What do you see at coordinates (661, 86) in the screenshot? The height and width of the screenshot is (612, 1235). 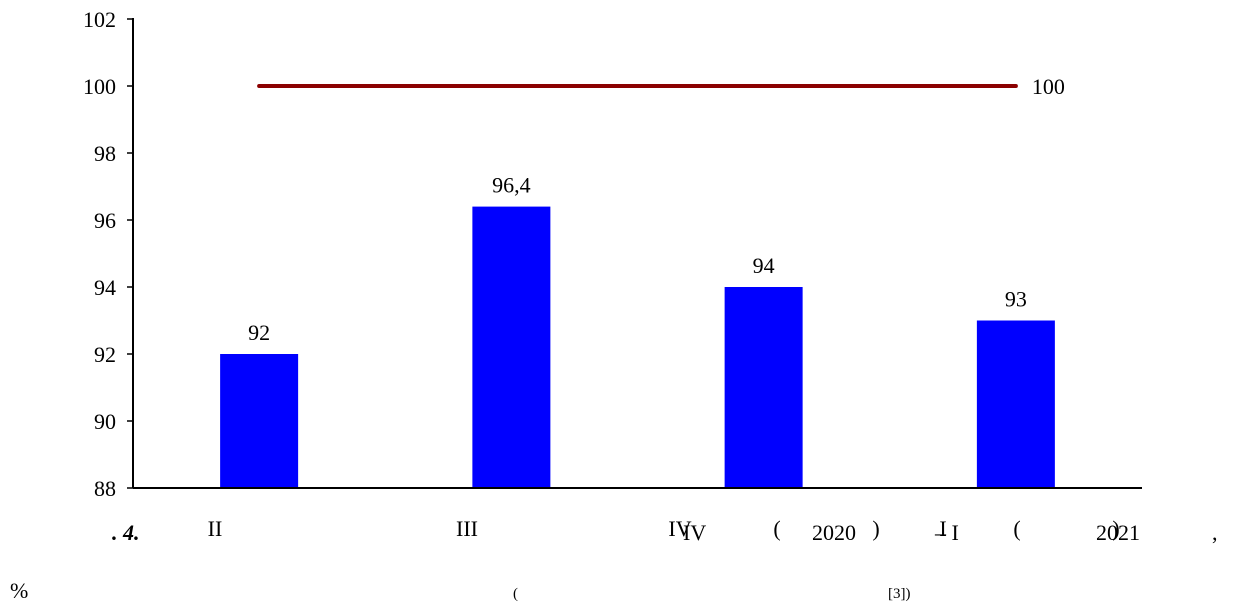 I see `reference-line-group: 100` at bounding box center [661, 86].